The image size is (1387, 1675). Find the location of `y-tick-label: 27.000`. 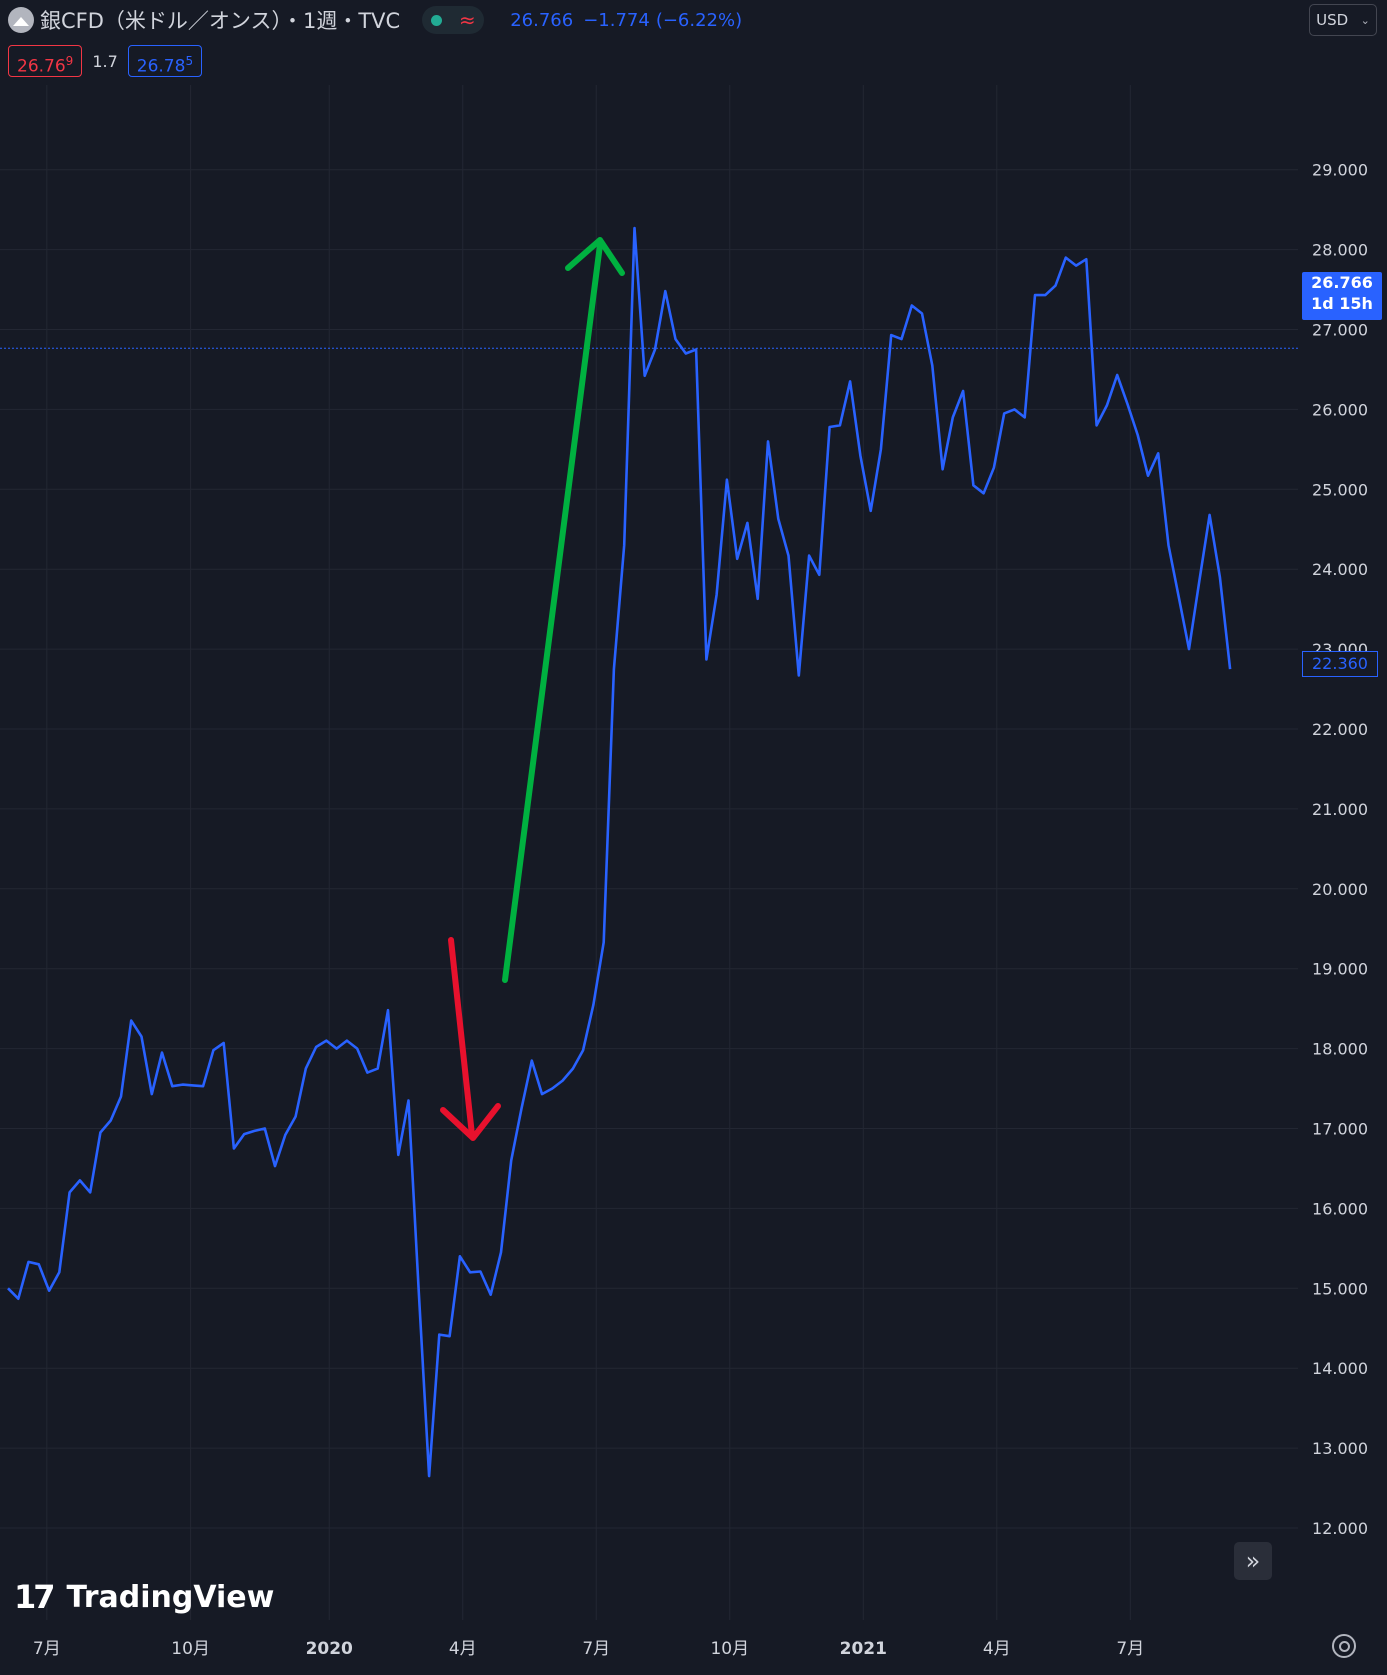

y-tick-label: 27.000 is located at coordinates (1340, 330).